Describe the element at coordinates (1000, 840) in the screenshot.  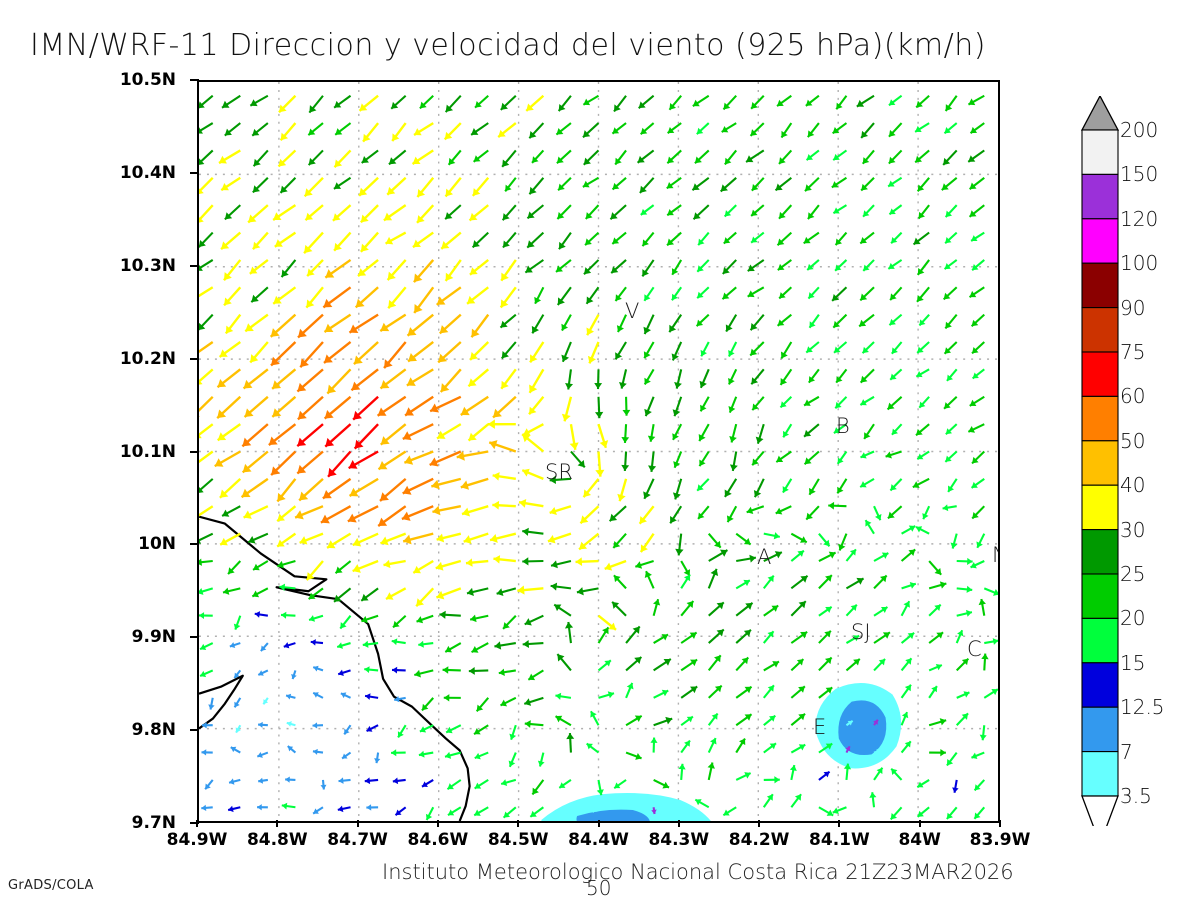
I see `x-tick-label: 83.9W` at that location.